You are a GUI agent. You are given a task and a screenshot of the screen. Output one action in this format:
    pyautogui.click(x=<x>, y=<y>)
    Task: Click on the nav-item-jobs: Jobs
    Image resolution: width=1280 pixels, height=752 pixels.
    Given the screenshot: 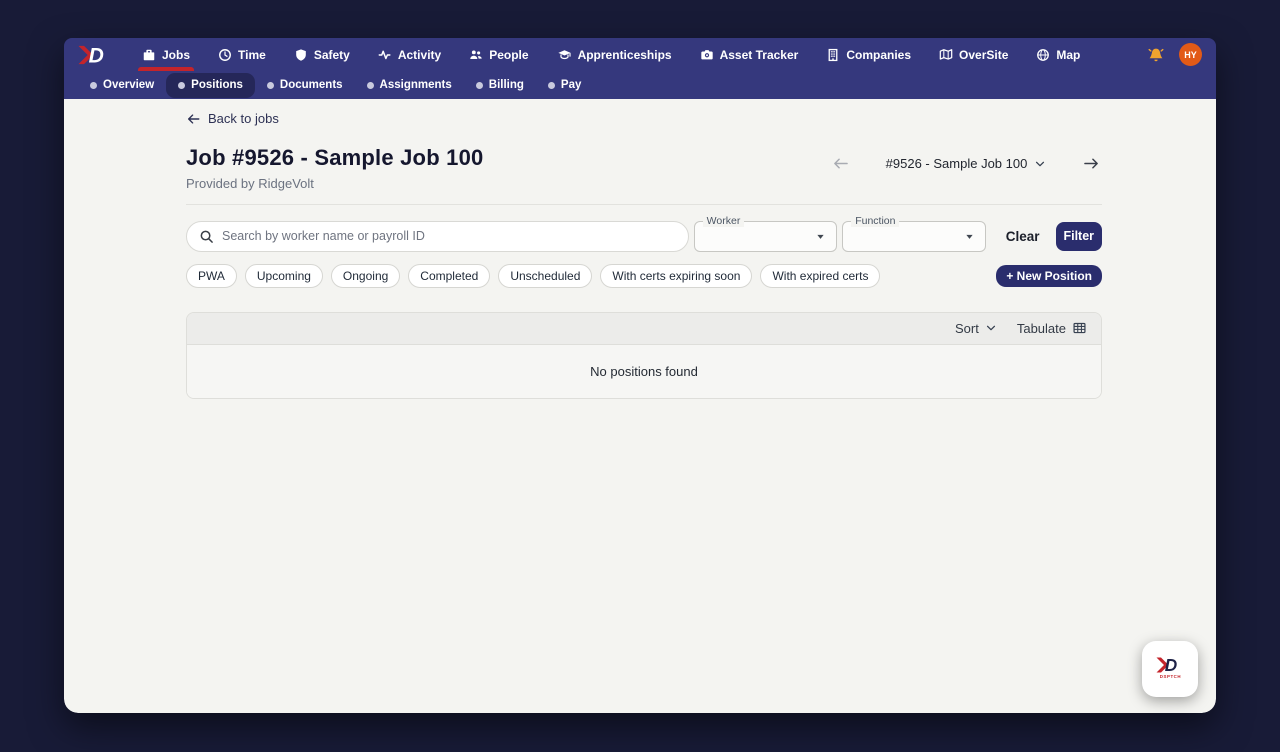 What is the action you would take?
    pyautogui.click(x=166, y=54)
    